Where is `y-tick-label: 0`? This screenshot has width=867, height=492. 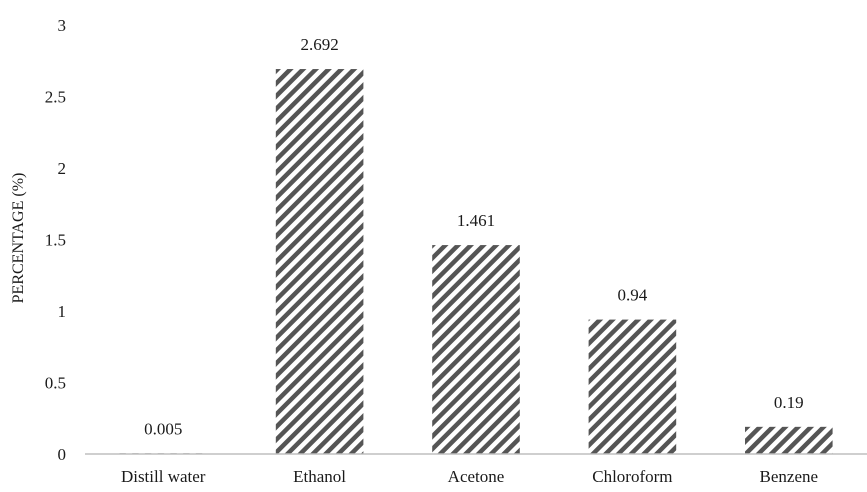 y-tick-label: 0 is located at coordinates (62, 454).